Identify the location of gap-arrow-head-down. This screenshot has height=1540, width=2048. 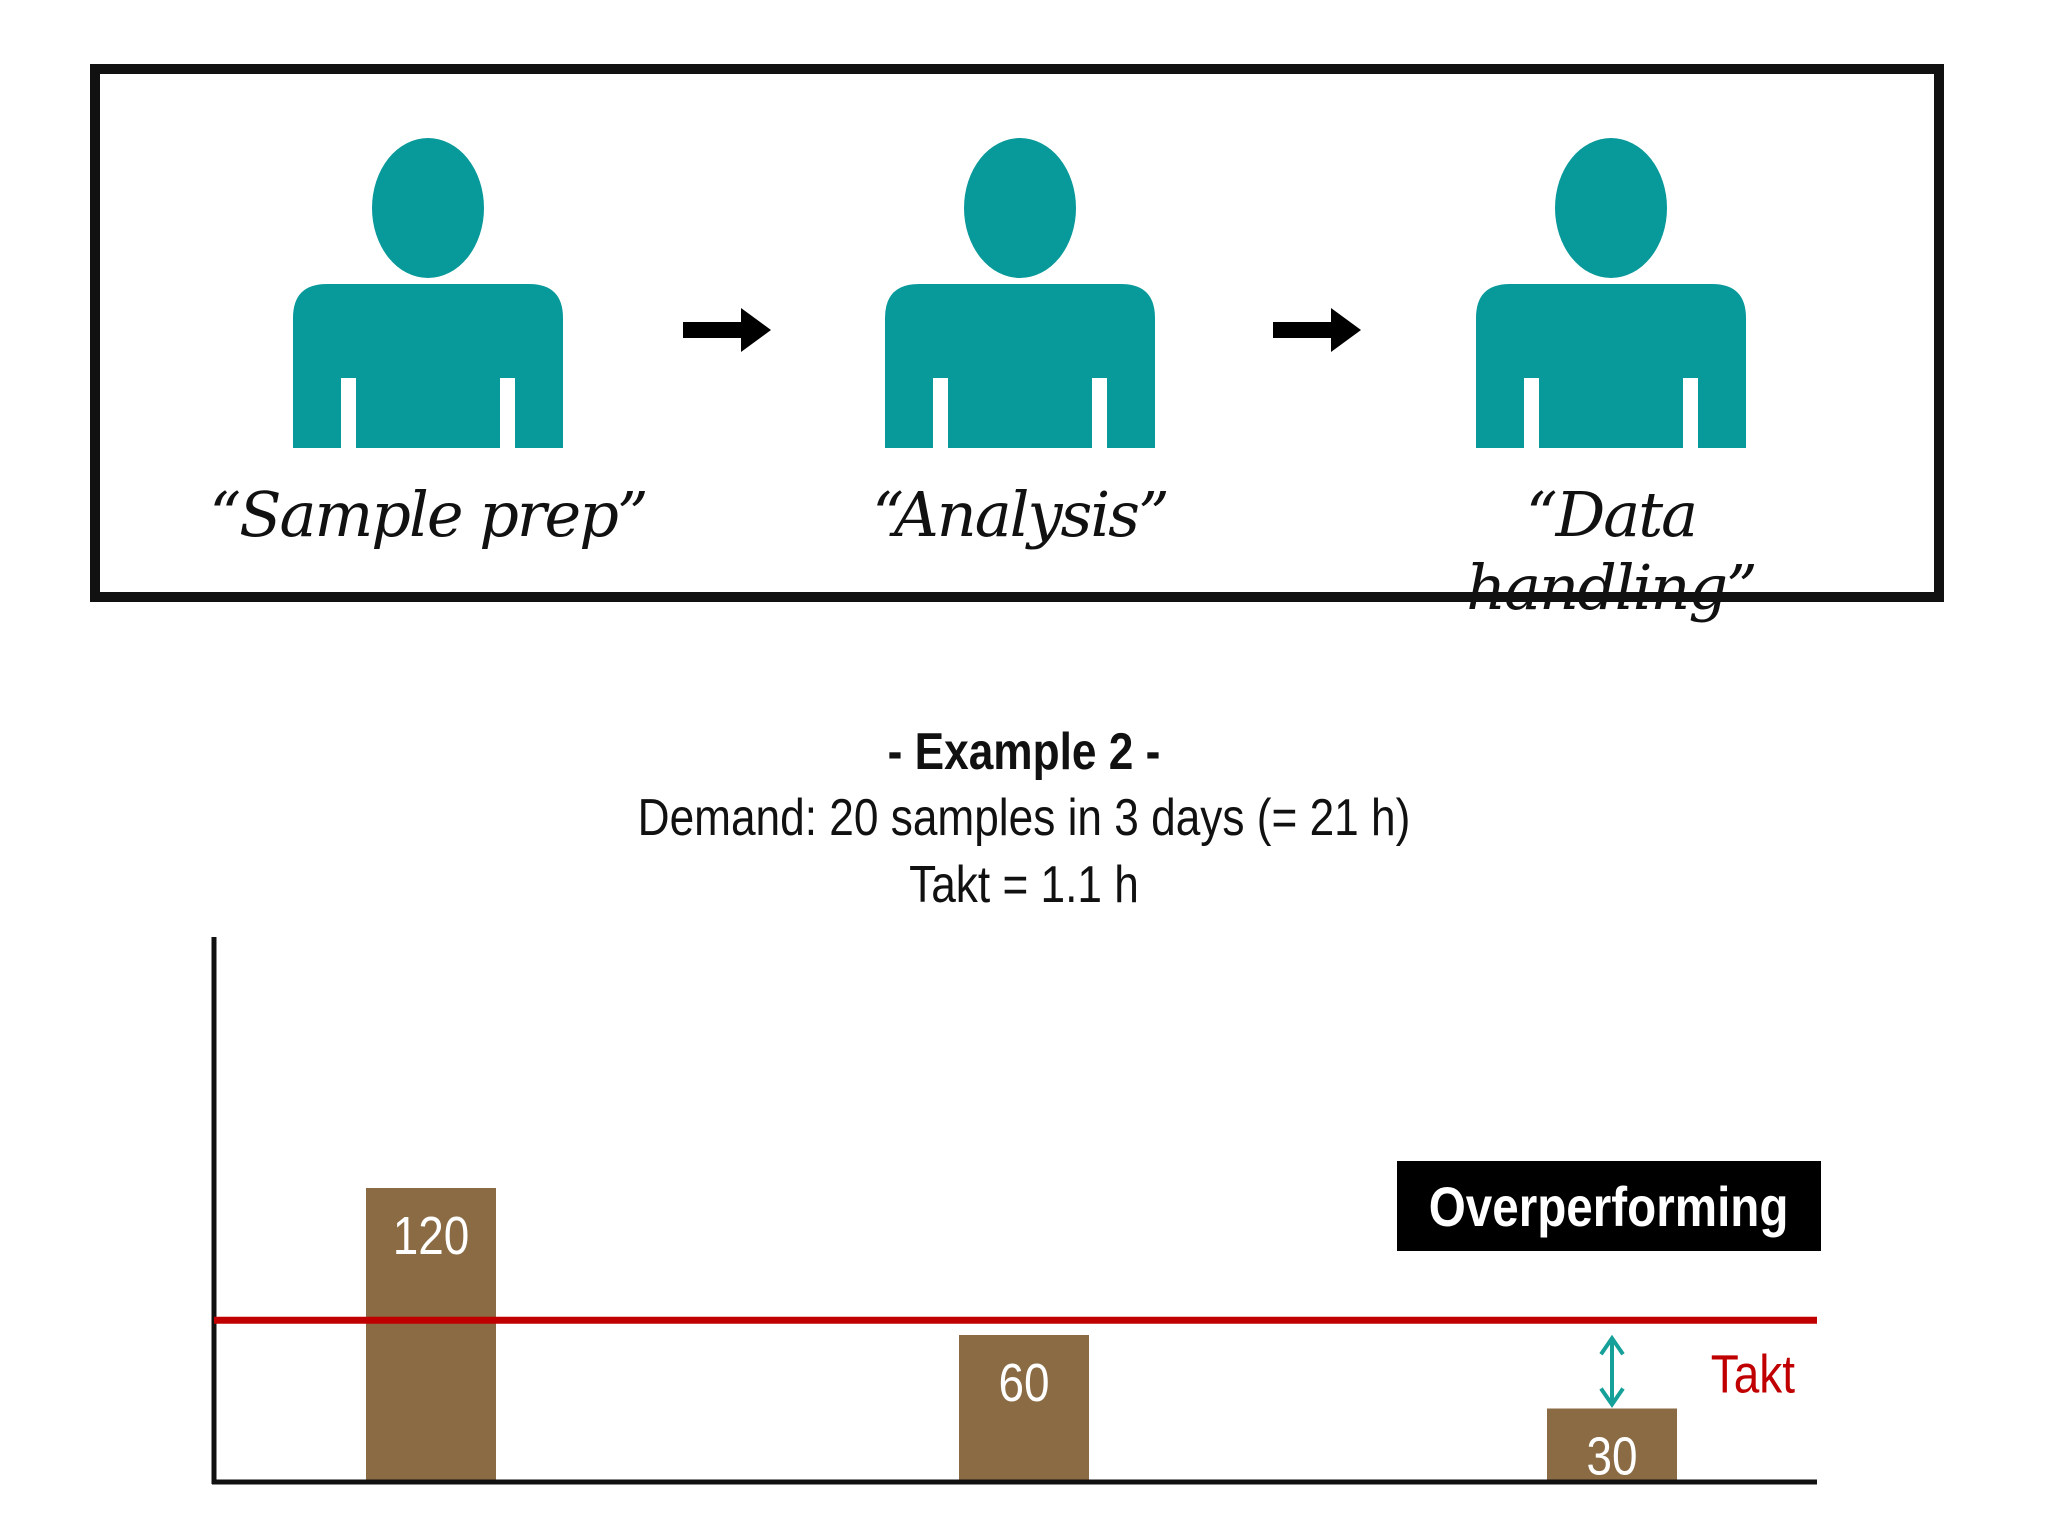
(1612, 1398).